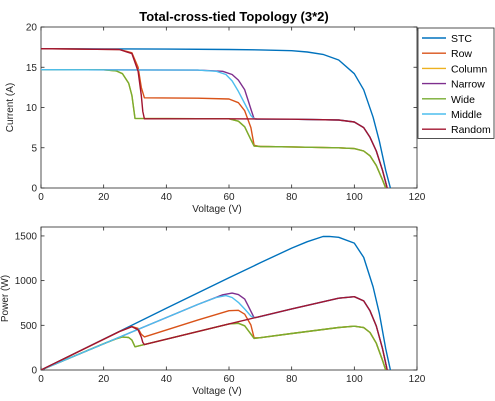 Image resolution: width=495 pixels, height=401 pixels. Describe the element at coordinates (469, 69) in the screenshot. I see `legend-label-column: Column` at that location.